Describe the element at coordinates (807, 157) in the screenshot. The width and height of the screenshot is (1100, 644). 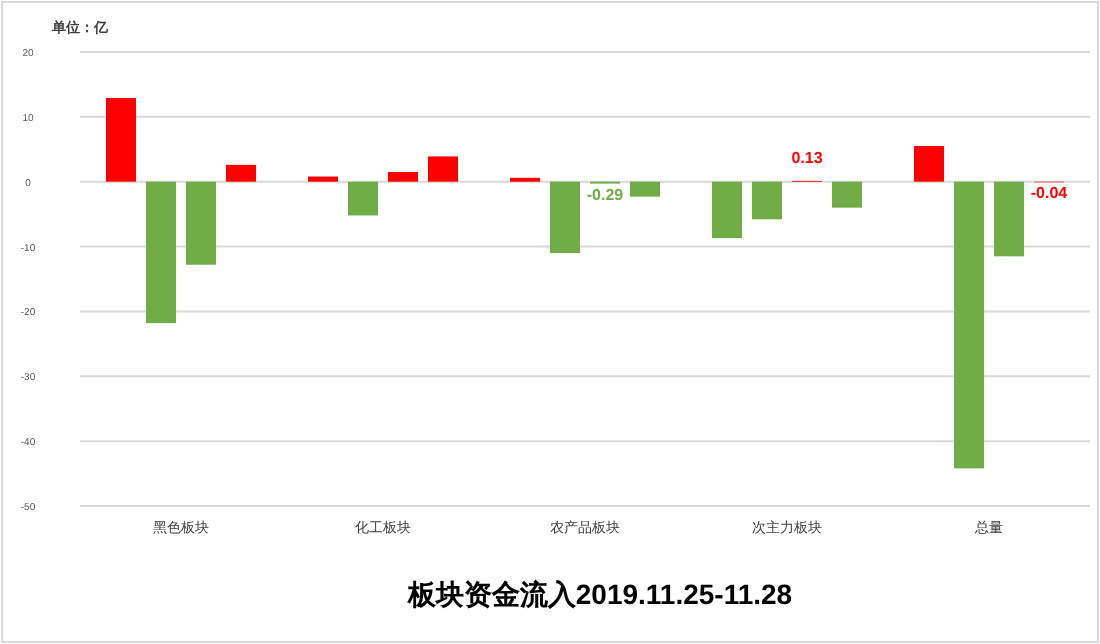
I see `data-label: 0.13` at that location.